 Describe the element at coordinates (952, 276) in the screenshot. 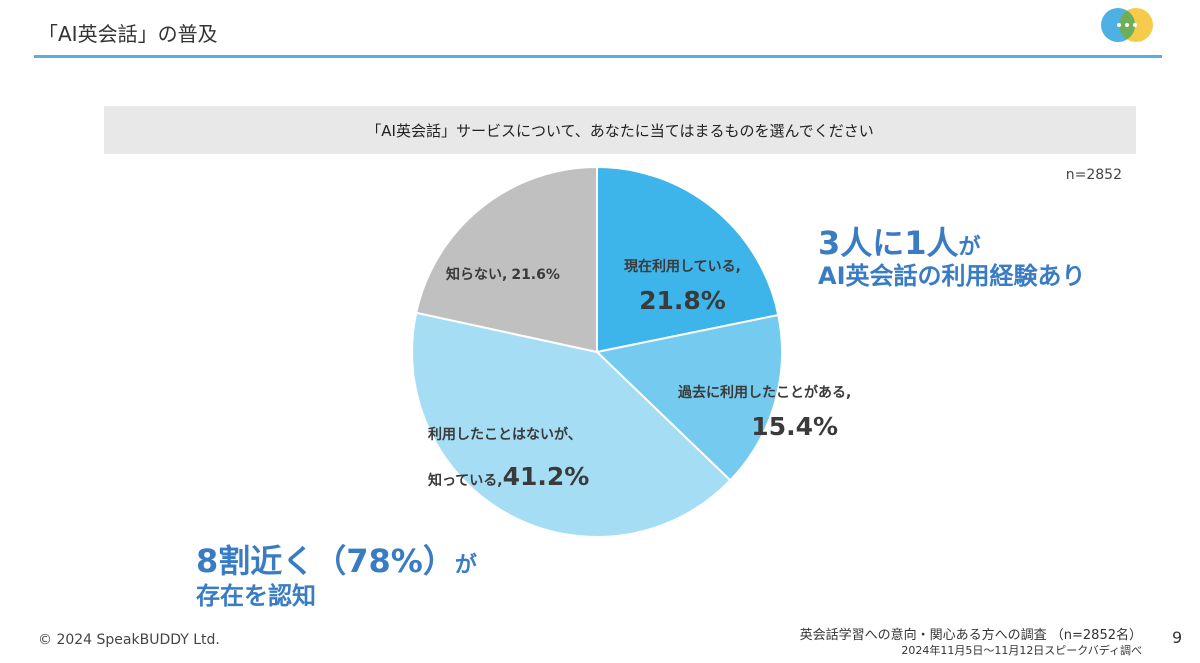

I see `callout-one-in-three-detail: AI英会話の利用経験あり` at that location.